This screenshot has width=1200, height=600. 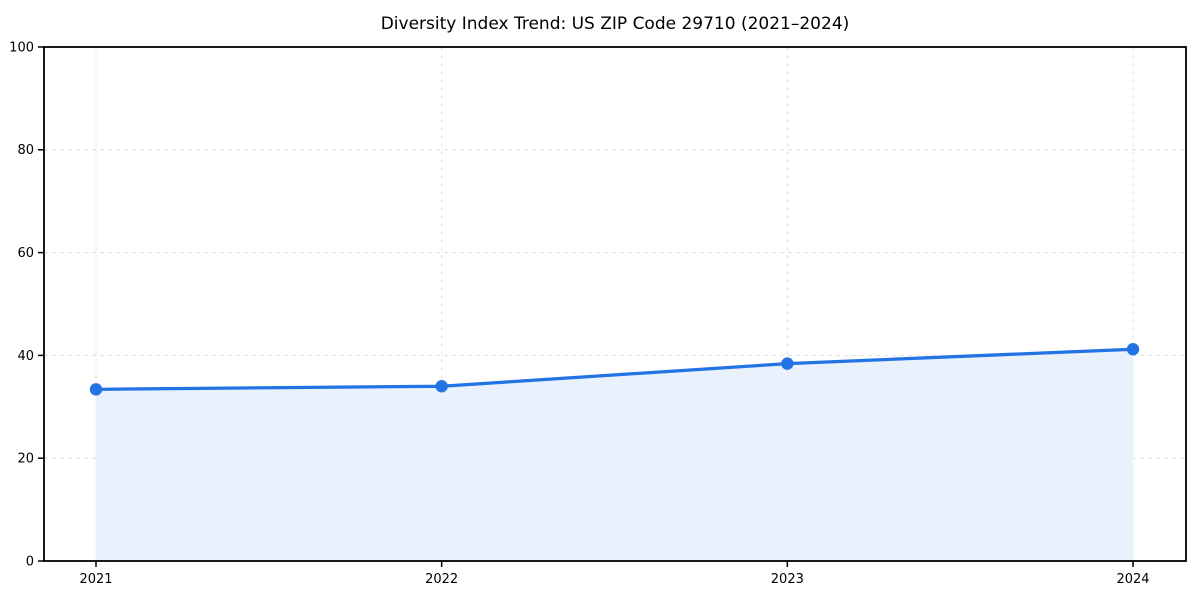 I want to click on x-tick-label: 2024, so click(x=1132, y=579).